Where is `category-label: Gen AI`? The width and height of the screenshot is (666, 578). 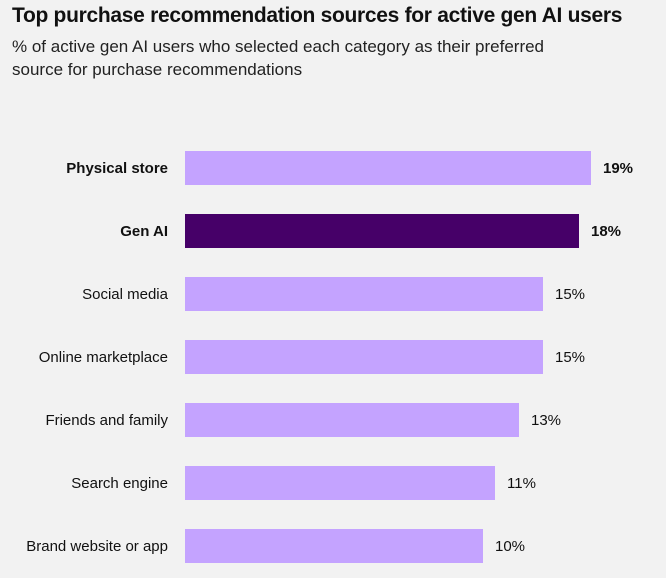 category-label: Gen AI is located at coordinates (144, 231).